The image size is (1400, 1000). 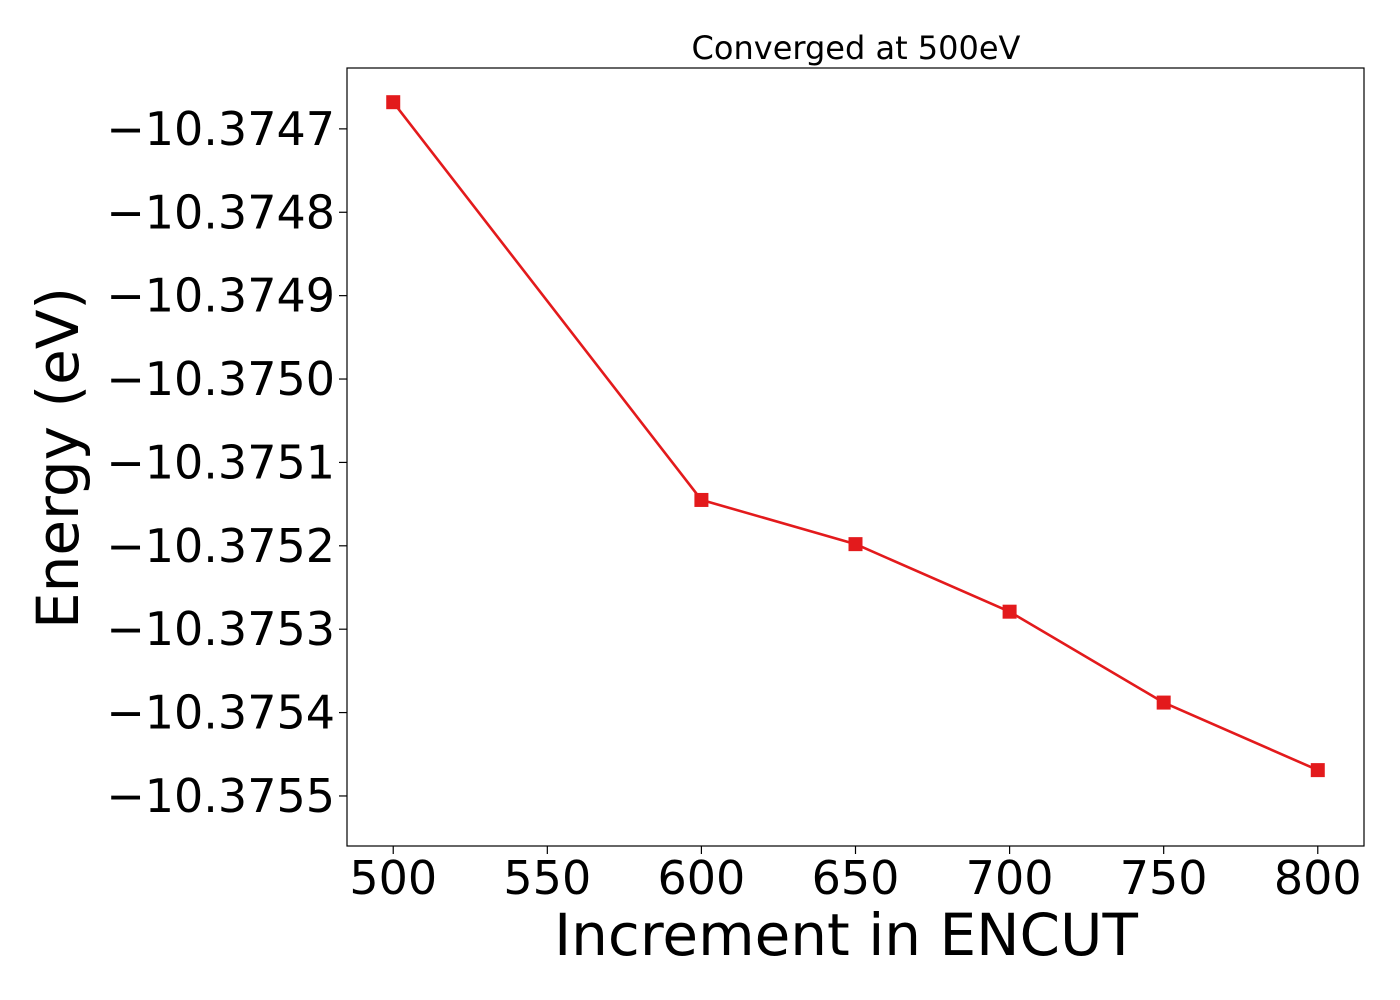 I want to click on y-tick-label: −10.3753, so click(x=220, y=629).